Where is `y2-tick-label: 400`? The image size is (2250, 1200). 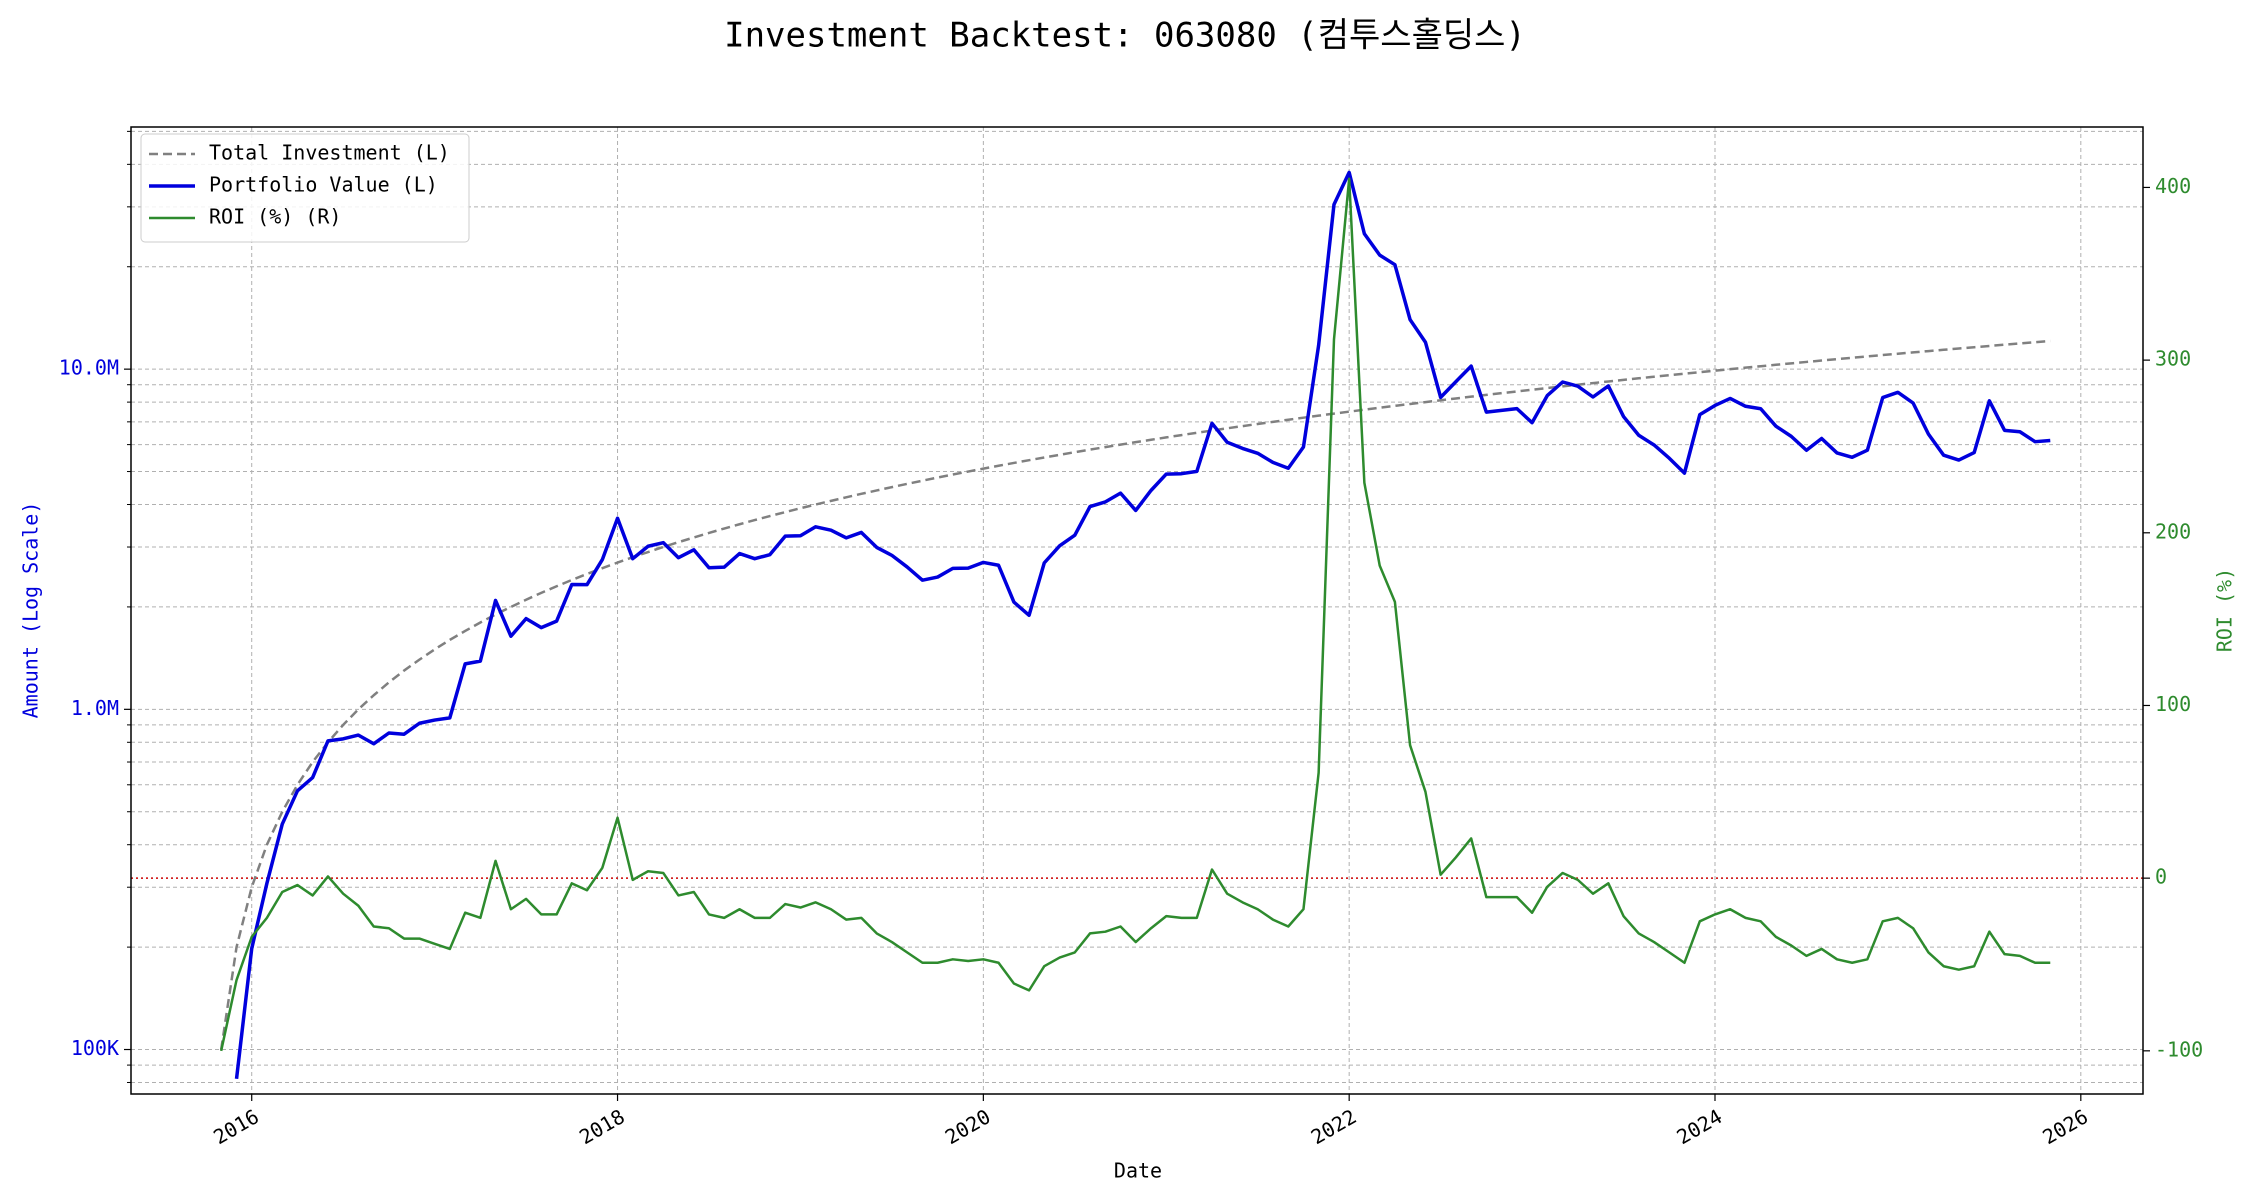
y2-tick-label: 400 is located at coordinates (2173, 186).